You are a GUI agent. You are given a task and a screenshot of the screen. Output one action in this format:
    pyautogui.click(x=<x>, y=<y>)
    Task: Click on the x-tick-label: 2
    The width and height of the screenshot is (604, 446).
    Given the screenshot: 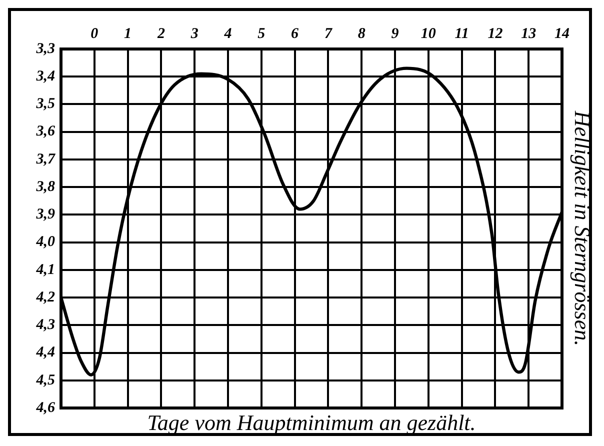 What is the action you would take?
    pyautogui.click(x=161, y=34)
    